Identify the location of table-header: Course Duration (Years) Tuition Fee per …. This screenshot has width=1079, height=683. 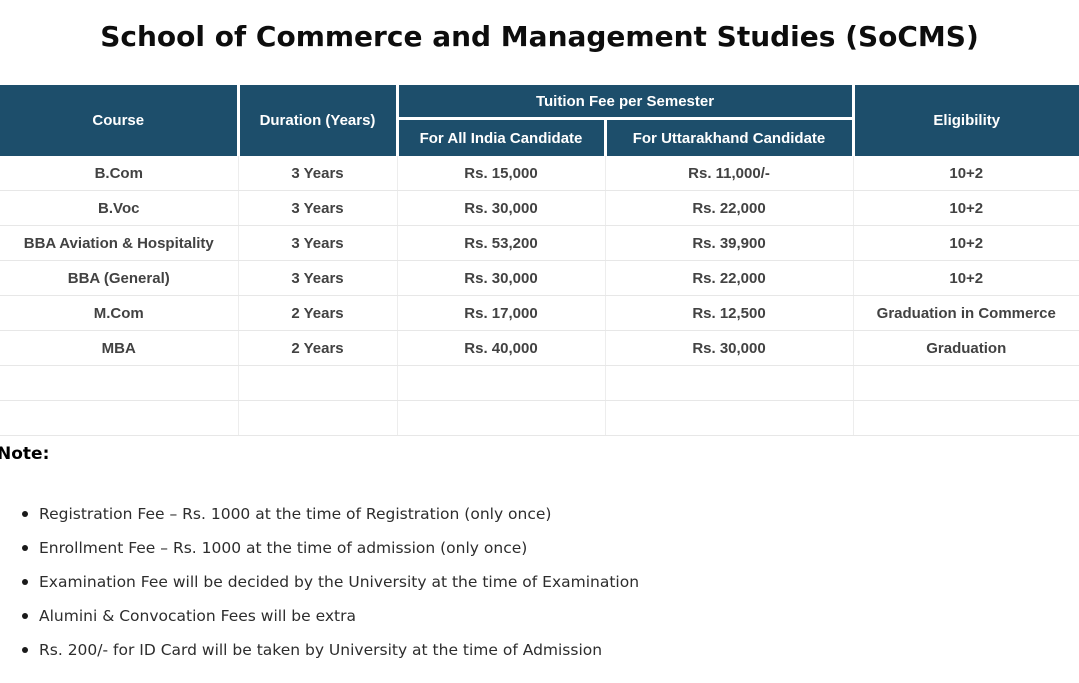
(539, 120).